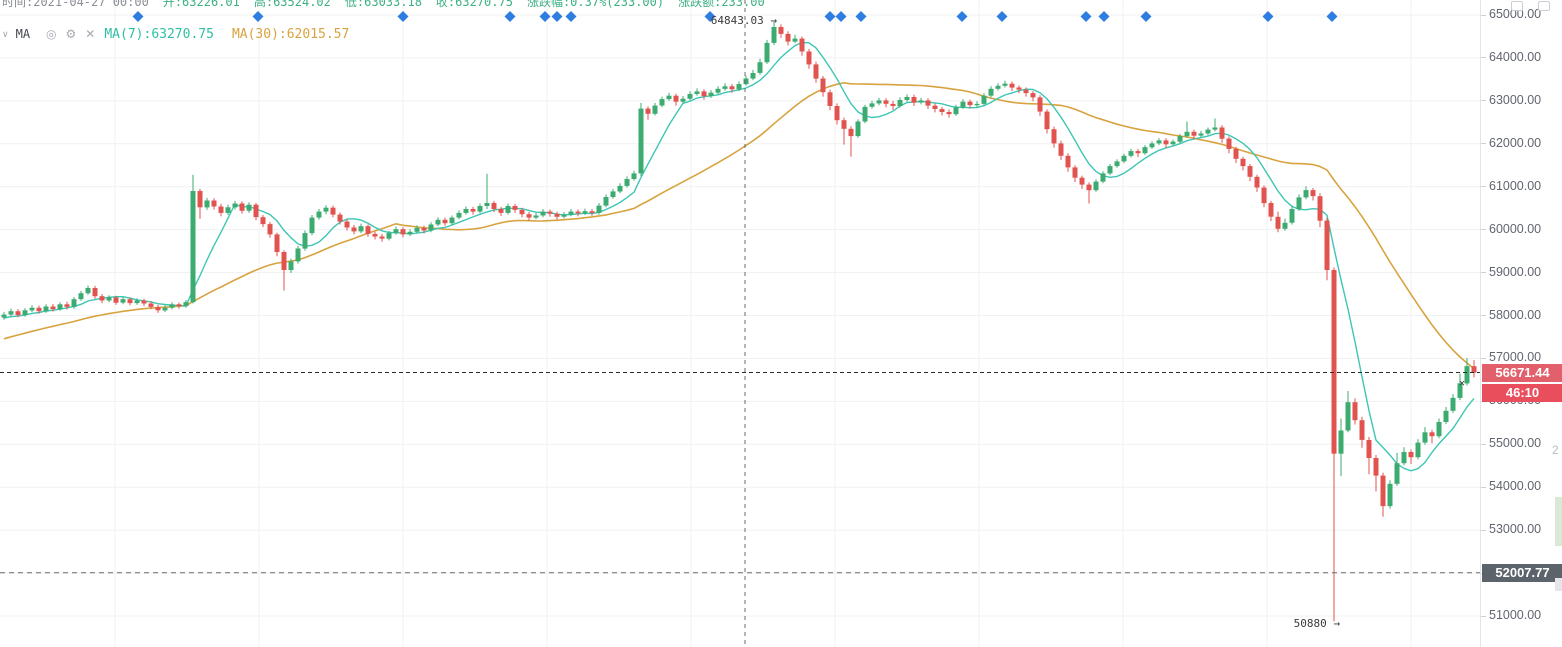 The height and width of the screenshot is (647, 1562). Describe the element at coordinates (1522, 392) in the screenshot. I see `countdown-badge: 46:10` at that location.